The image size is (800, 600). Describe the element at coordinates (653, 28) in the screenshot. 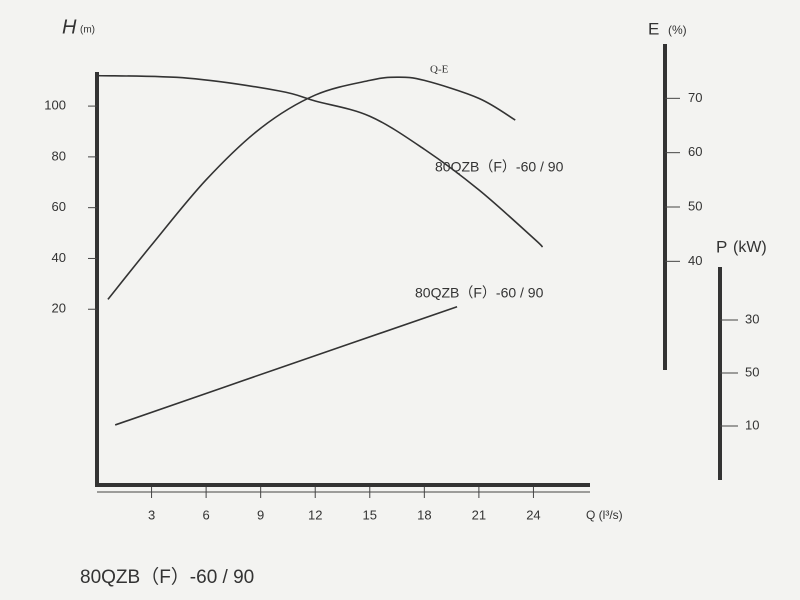

I see `y2-label: E` at that location.